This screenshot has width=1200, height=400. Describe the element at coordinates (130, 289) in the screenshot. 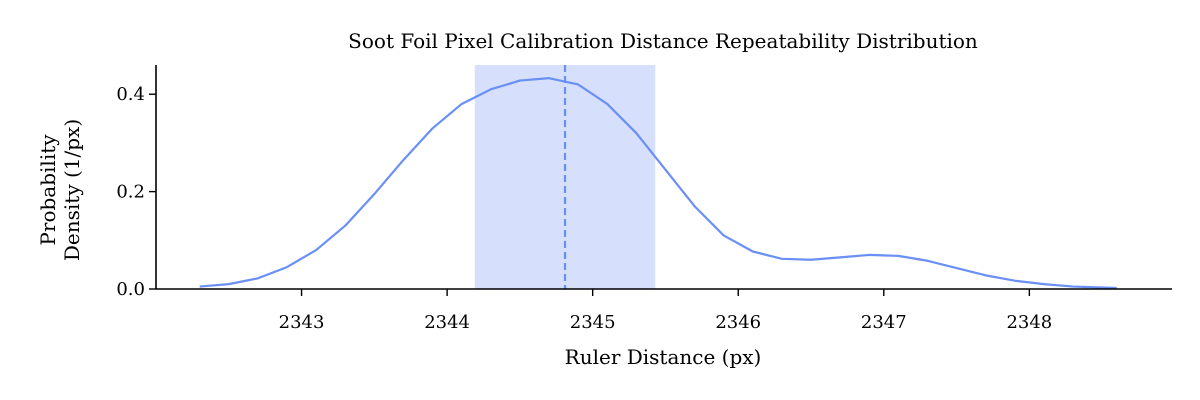

I see `y-tick-label-0.0: 0.0` at that location.